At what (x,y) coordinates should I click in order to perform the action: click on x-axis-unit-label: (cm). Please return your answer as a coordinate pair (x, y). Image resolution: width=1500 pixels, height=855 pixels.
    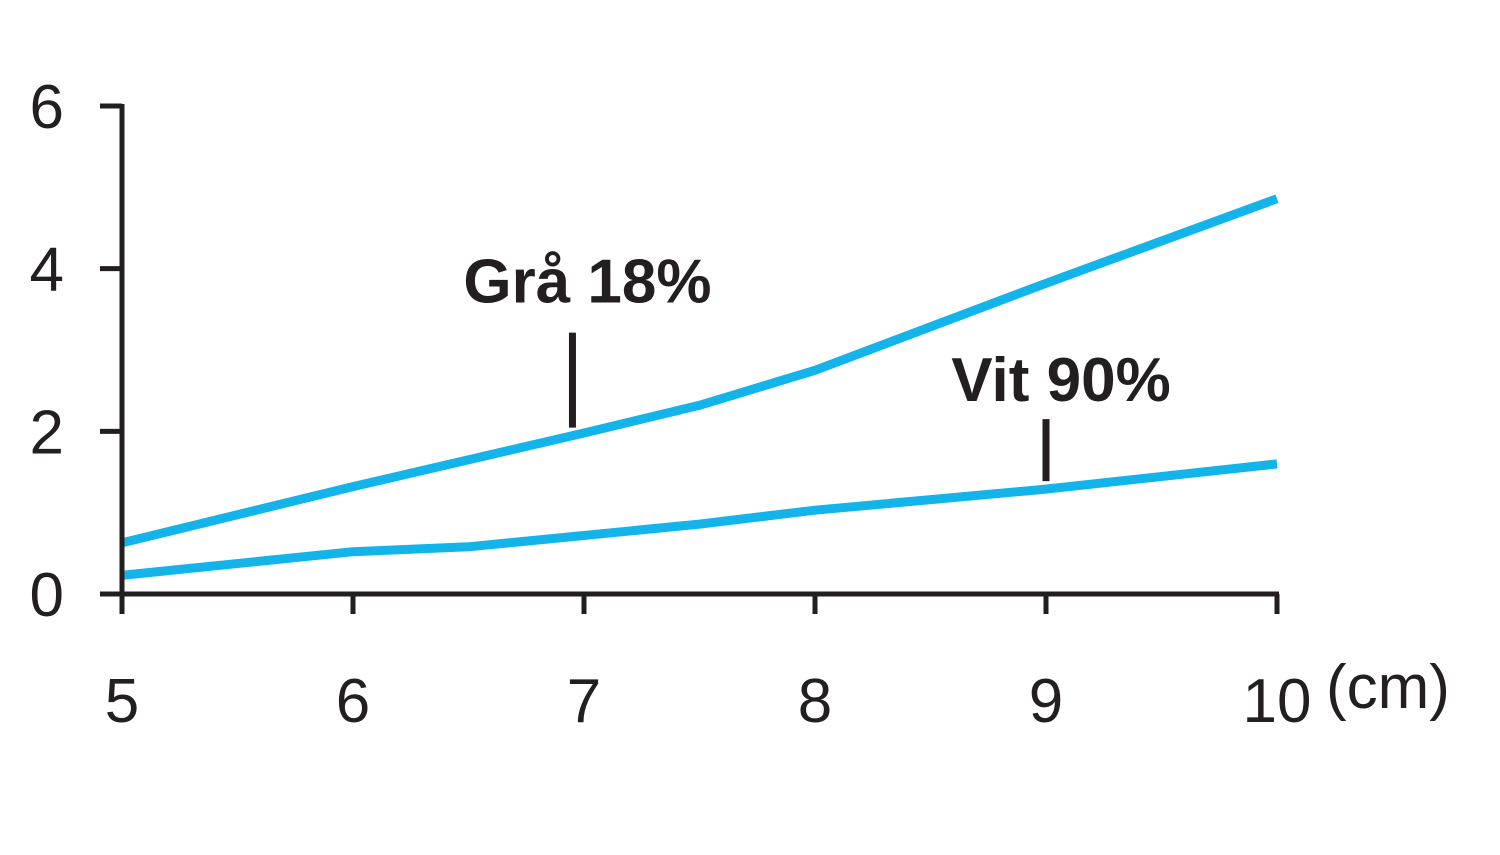
    Looking at the image, I should click on (1388, 687).